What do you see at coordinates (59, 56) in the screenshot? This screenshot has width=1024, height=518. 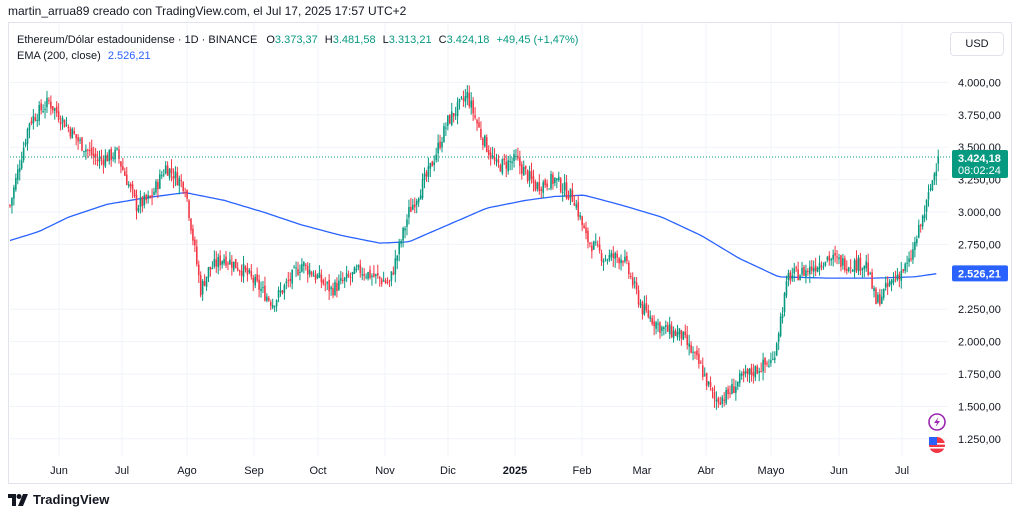 I see `ema-label: EMA (200, close)` at bounding box center [59, 56].